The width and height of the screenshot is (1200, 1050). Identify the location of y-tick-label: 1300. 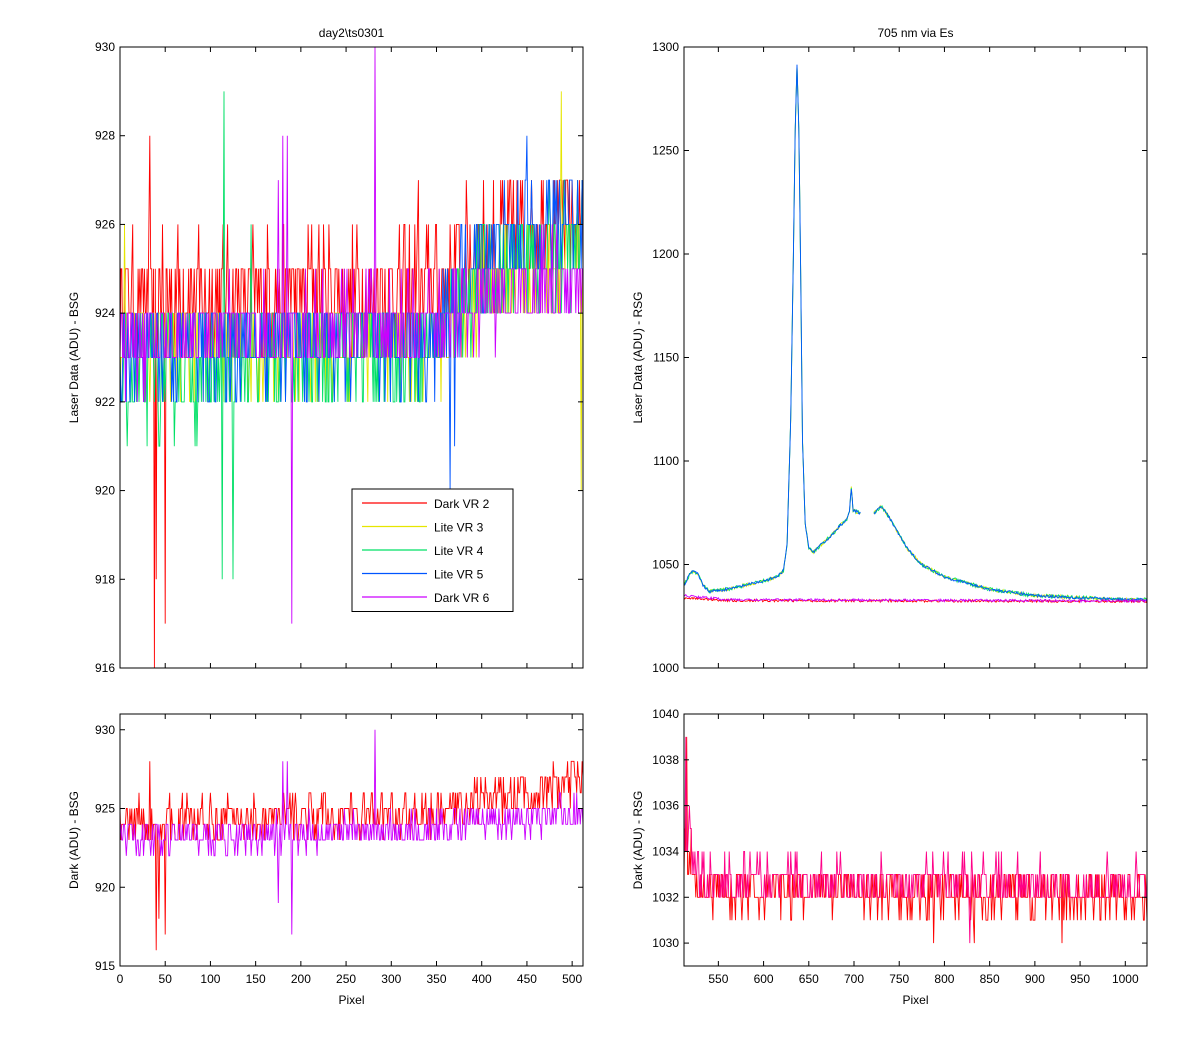
(665, 47).